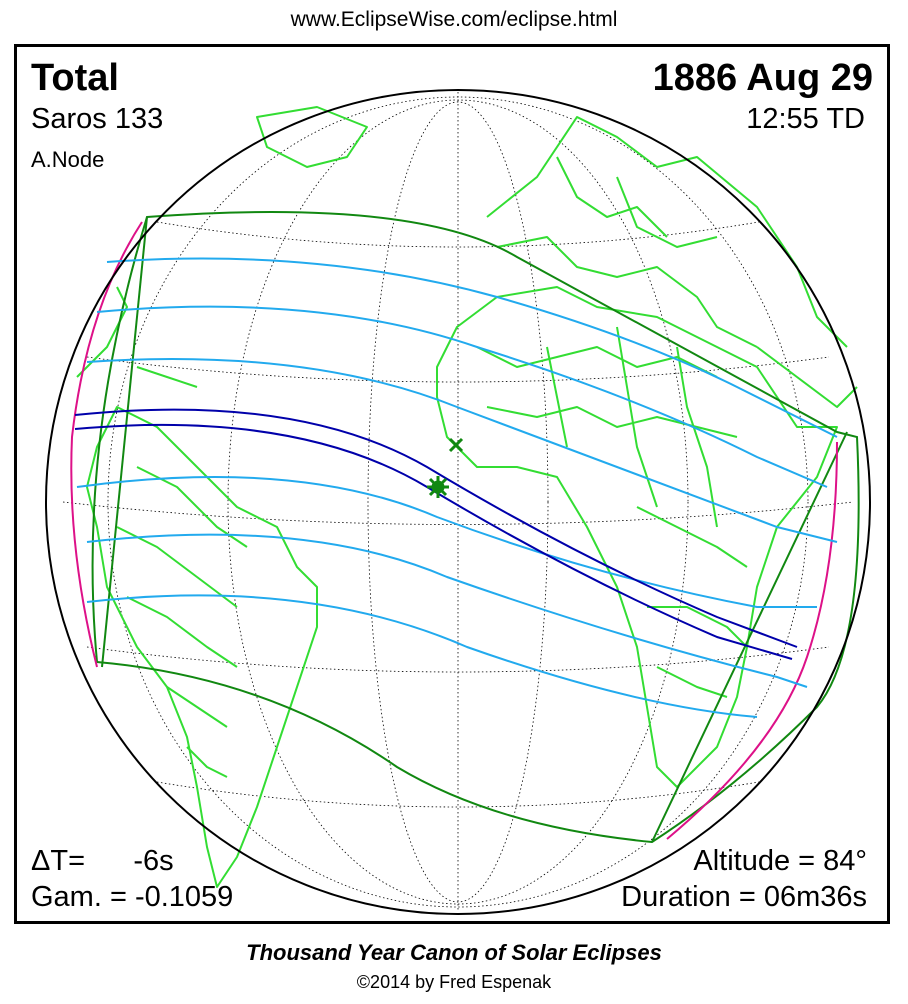 Image resolution: width=908 pixels, height=1004 pixels. I want to click on eclipse-type: Total, so click(75, 78).